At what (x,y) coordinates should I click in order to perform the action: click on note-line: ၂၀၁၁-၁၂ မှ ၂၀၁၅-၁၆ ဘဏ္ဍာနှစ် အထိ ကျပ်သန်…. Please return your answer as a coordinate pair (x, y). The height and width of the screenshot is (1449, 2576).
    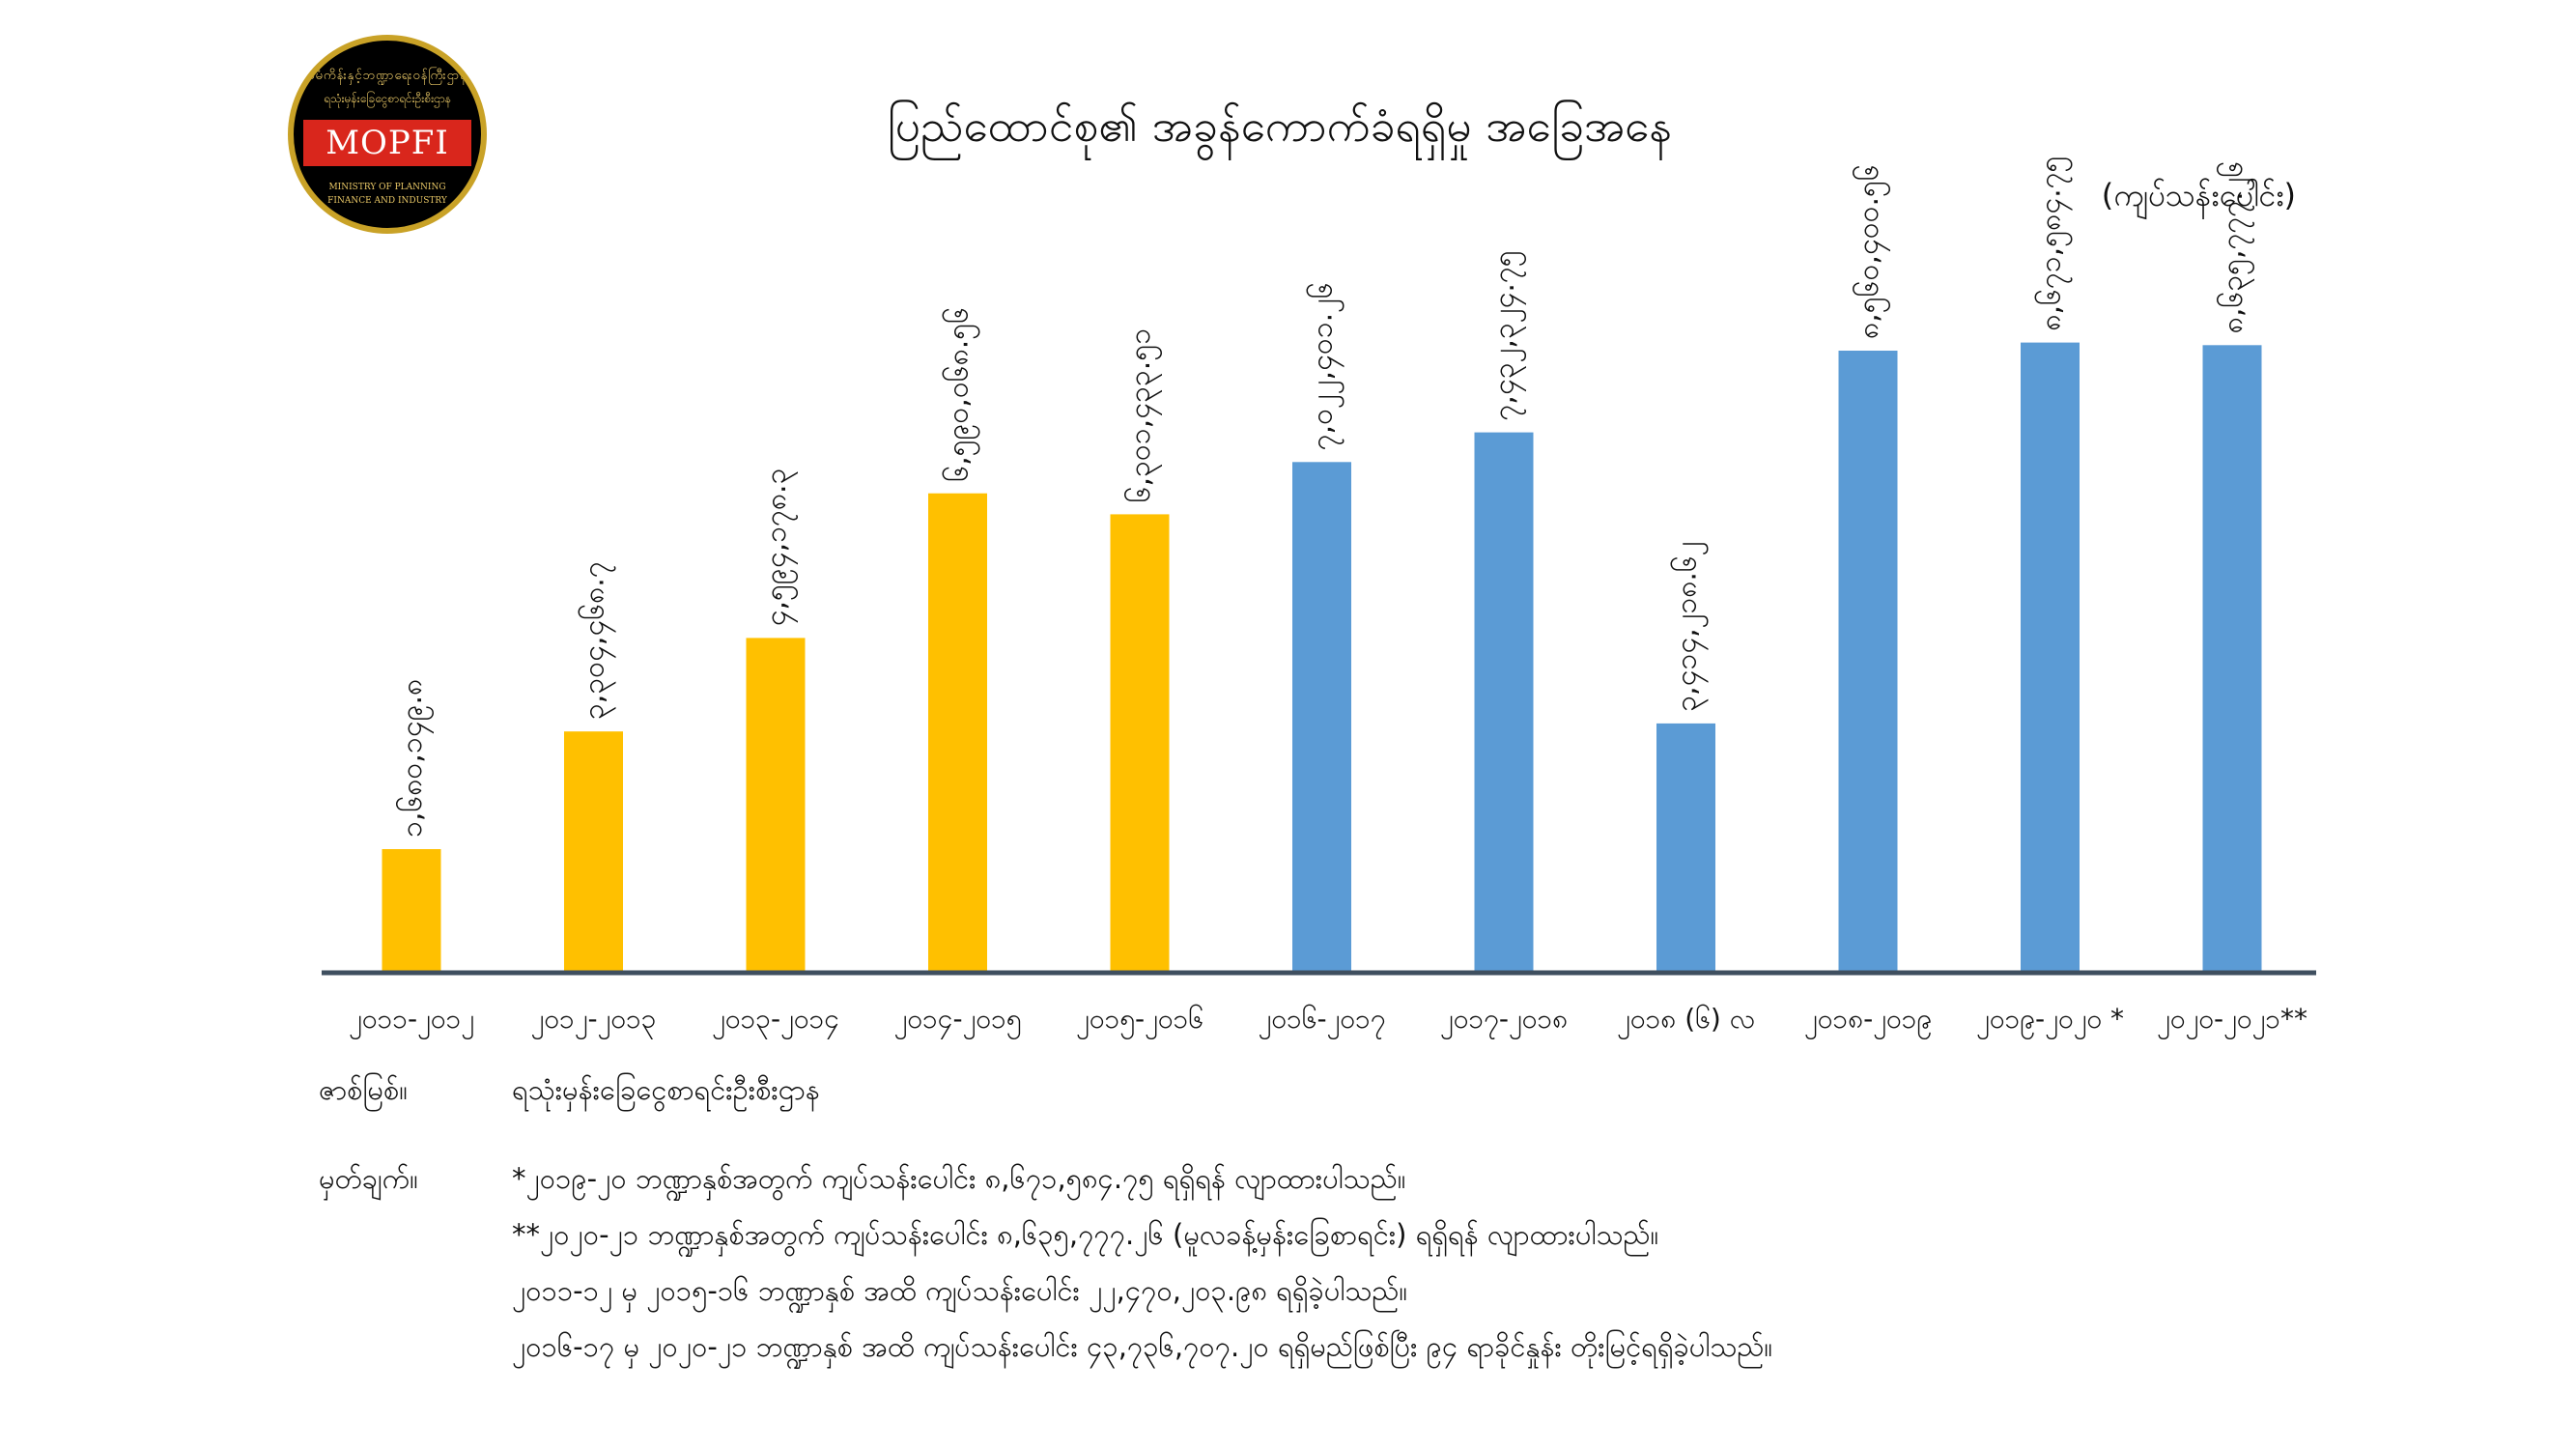
    Looking at the image, I should click on (960, 1290).